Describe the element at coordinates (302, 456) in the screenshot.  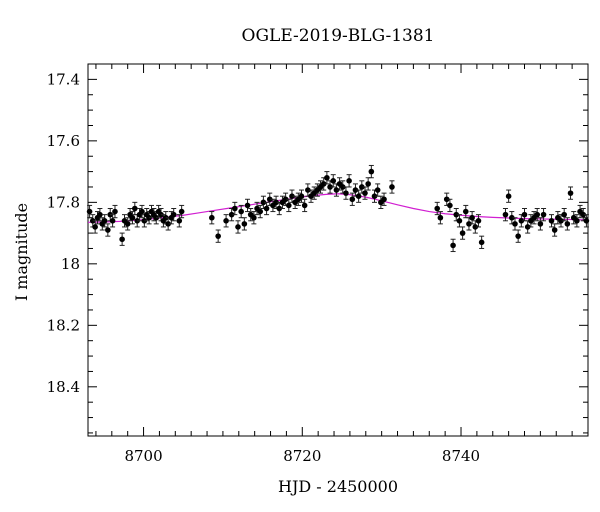
I see `x-tick-label: 8720` at that location.